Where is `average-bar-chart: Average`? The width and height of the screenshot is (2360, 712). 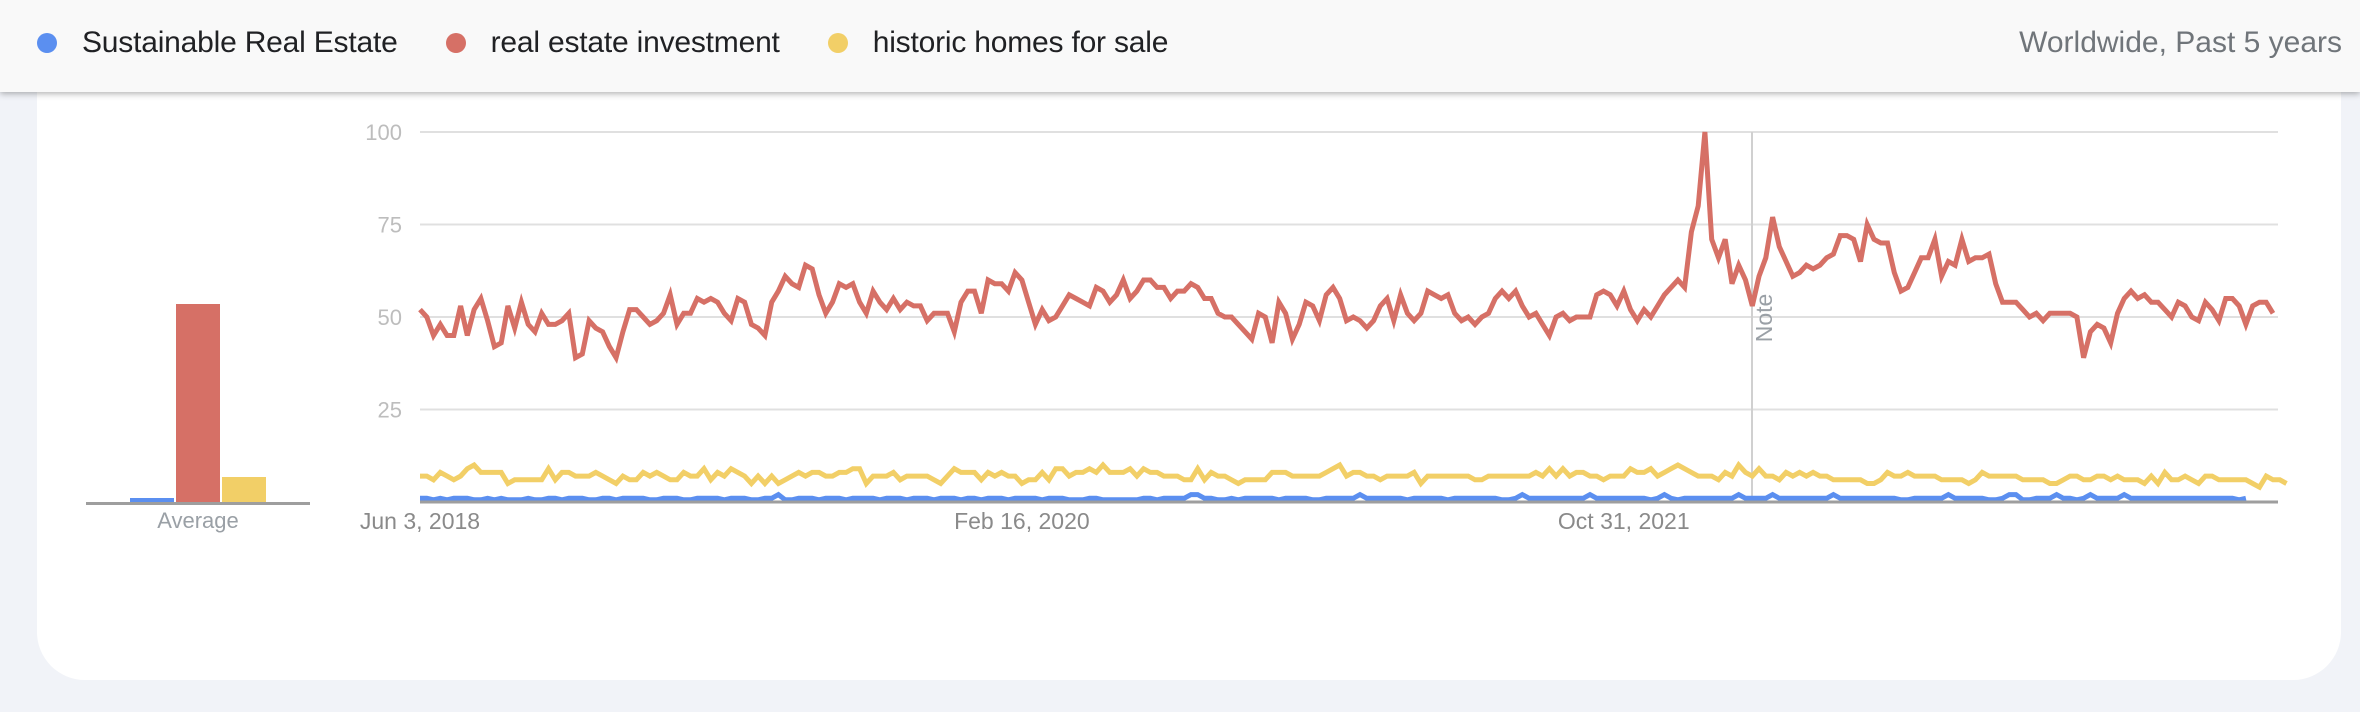 average-bar-chart: Average is located at coordinates (198, 415).